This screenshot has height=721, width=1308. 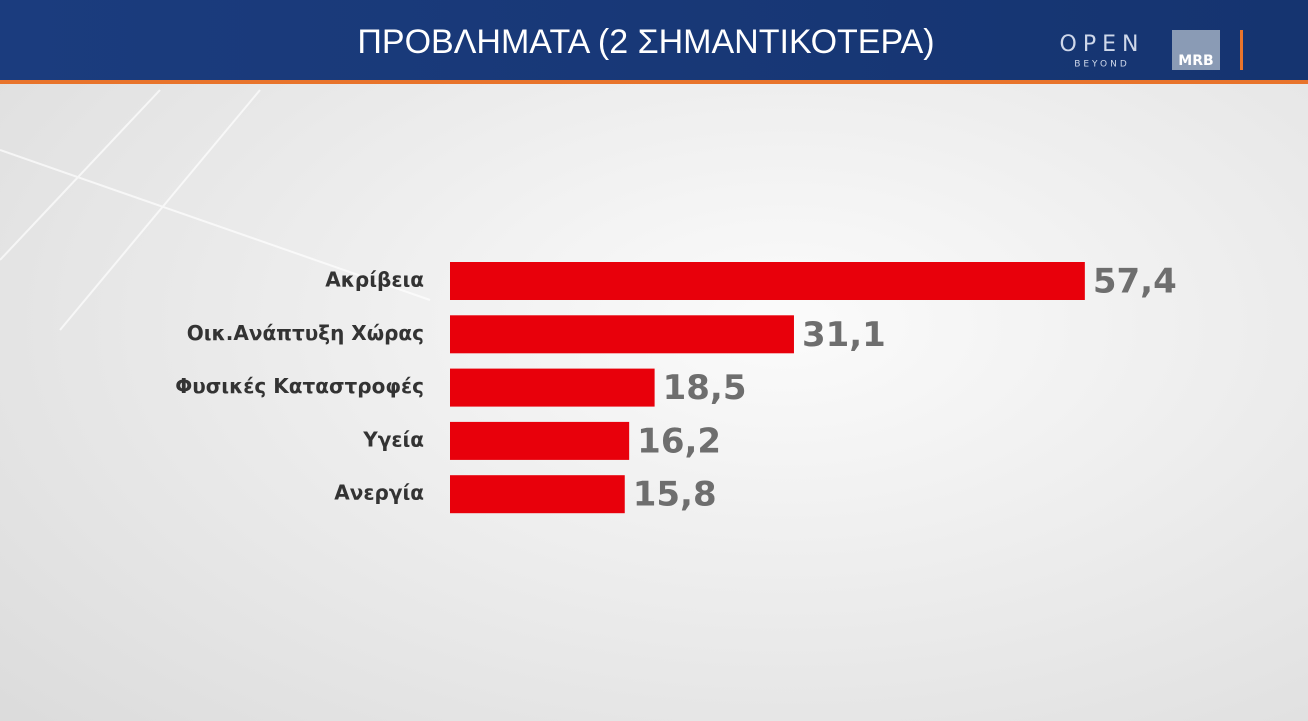 I want to click on brand-tagline: BEYOND, so click(x=1102, y=65).